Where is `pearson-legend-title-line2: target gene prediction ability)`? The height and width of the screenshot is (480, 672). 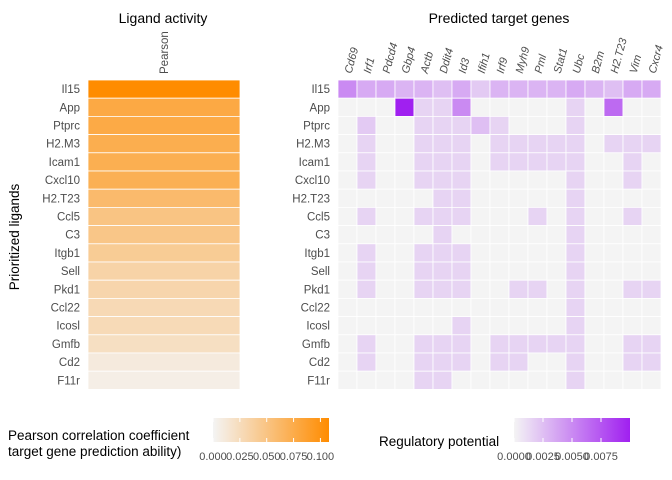 pearson-legend-title-line2: target gene prediction ability) is located at coordinates (94, 451).